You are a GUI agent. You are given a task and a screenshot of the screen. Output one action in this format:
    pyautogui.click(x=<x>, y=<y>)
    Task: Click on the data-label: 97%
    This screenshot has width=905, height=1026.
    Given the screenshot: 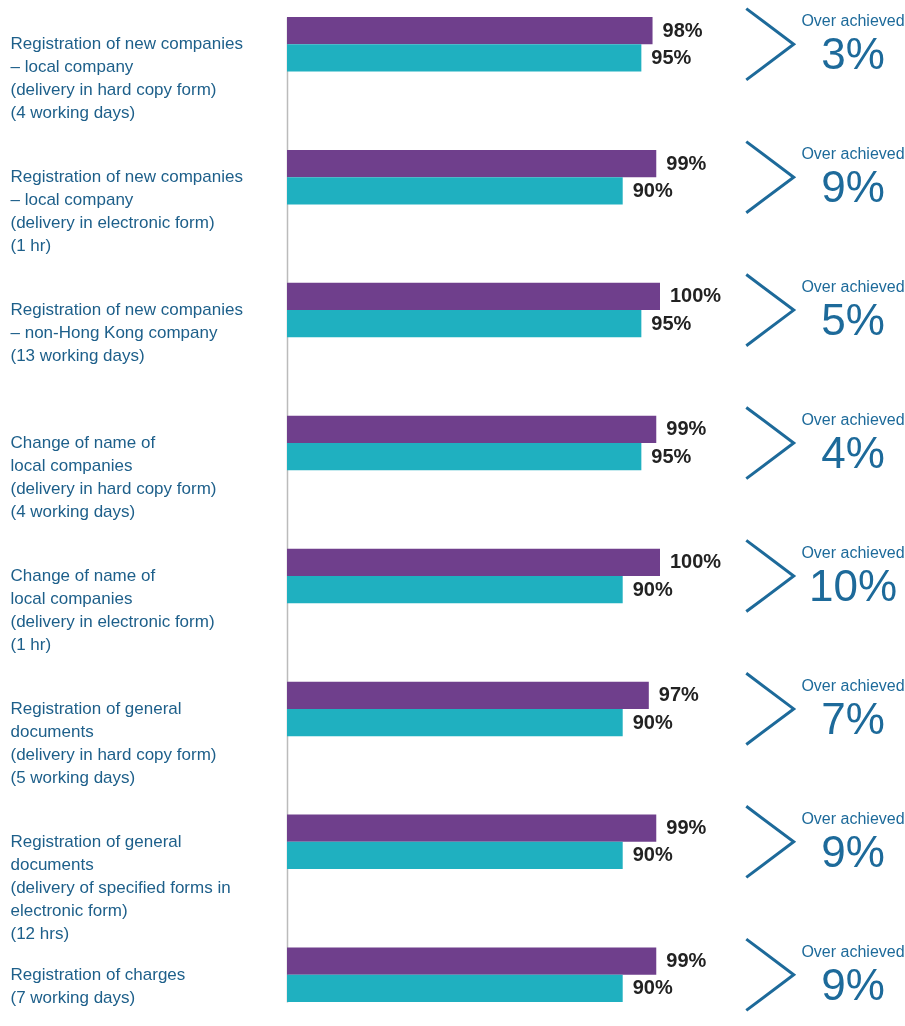 What is the action you would take?
    pyautogui.click(x=679, y=694)
    